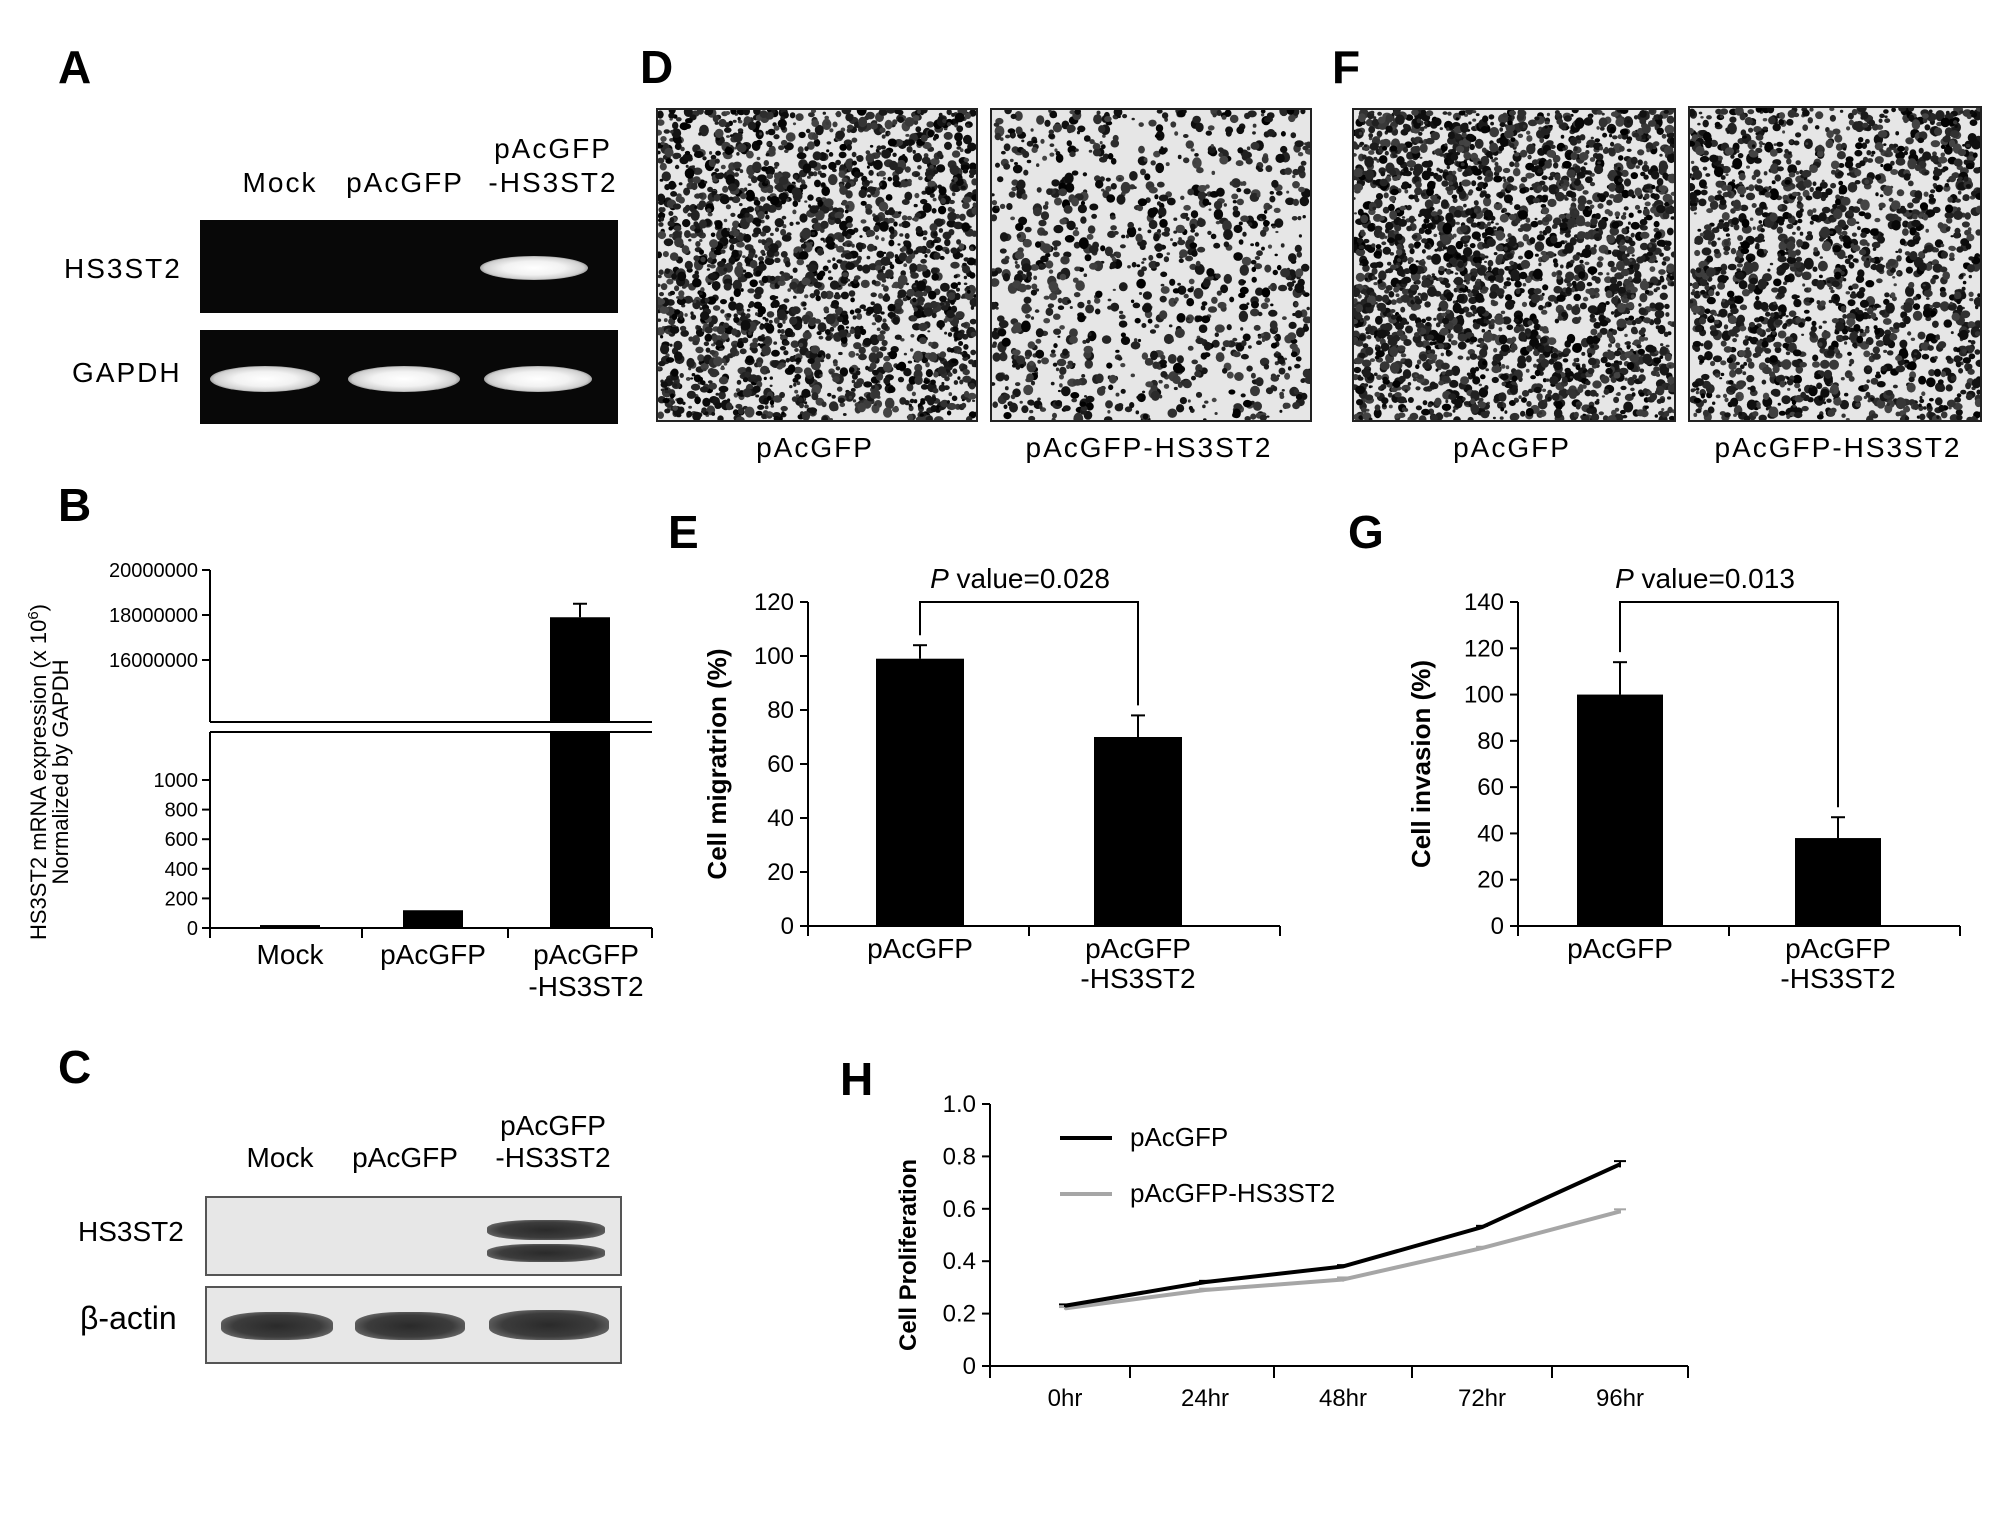 The height and width of the screenshot is (1535, 2008). Describe the element at coordinates (1514, 265) in the screenshot. I see `cell-dots` at that location.